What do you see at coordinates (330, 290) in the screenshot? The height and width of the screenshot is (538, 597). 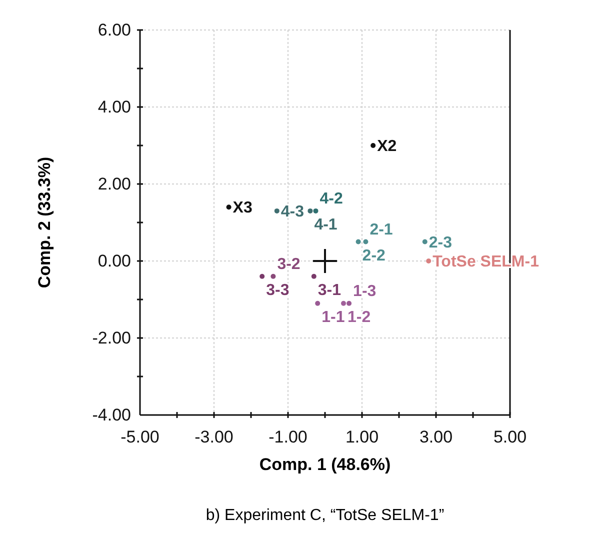 I see `series-label: 3-1` at bounding box center [330, 290].